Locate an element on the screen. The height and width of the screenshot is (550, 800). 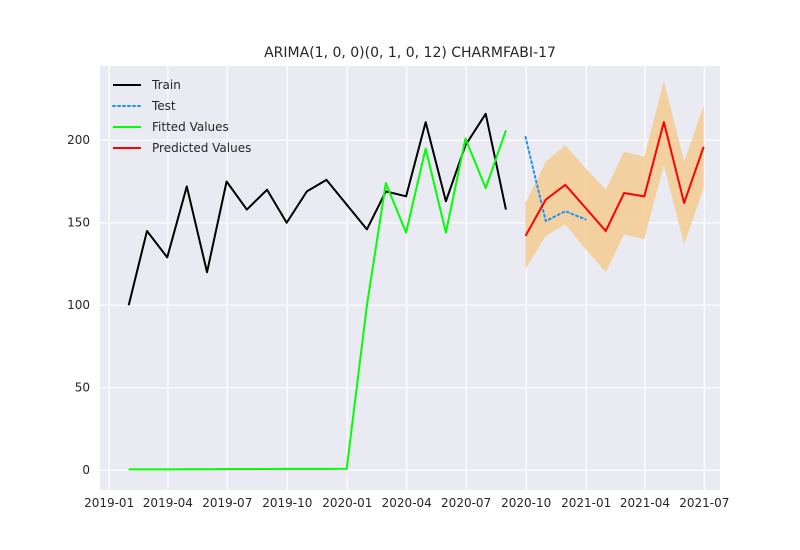
x-tick-label: 2020-04 is located at coordinates (407, 503).